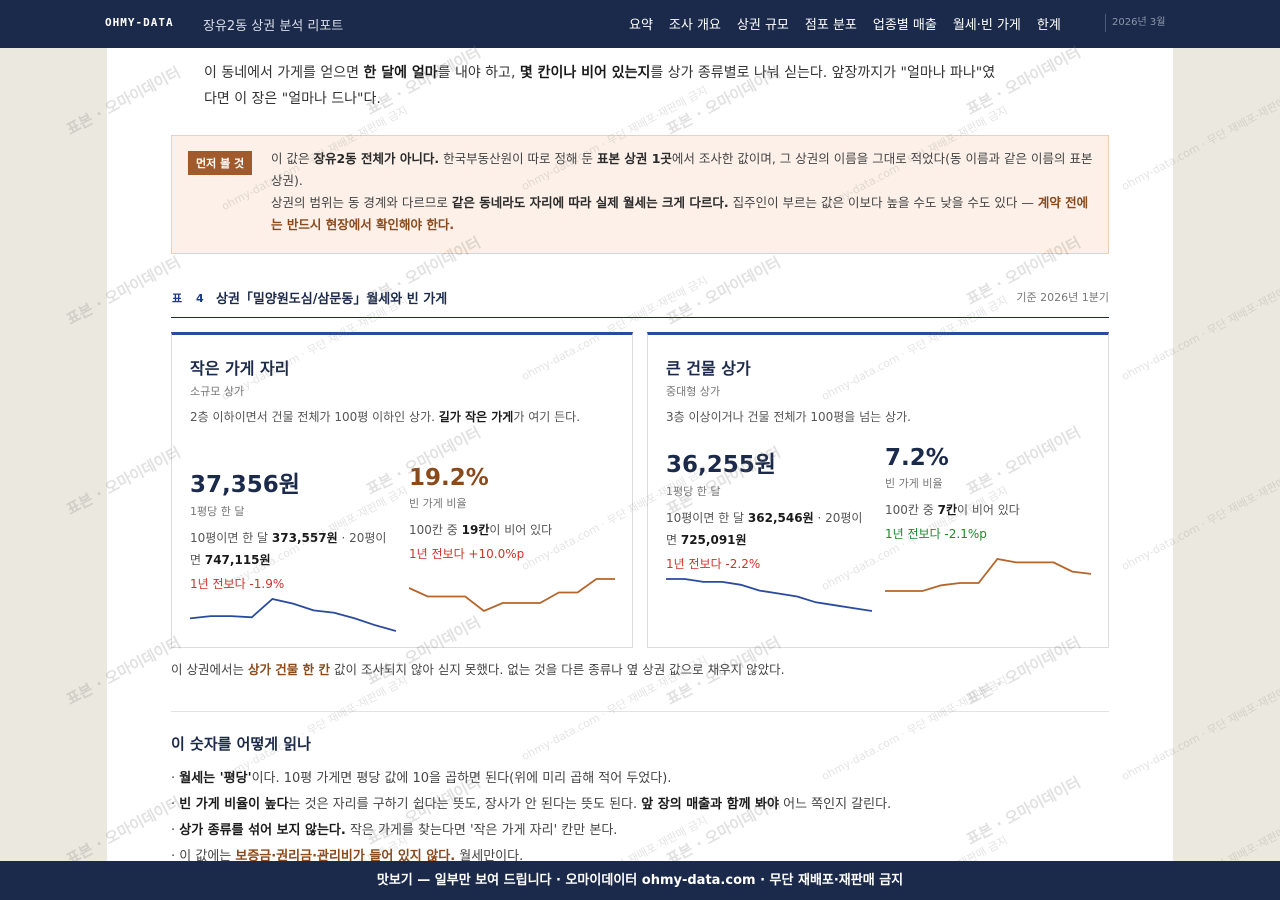 This screenshot has height=900, width=1280. I want to click on section-divider, so click(640, 711).